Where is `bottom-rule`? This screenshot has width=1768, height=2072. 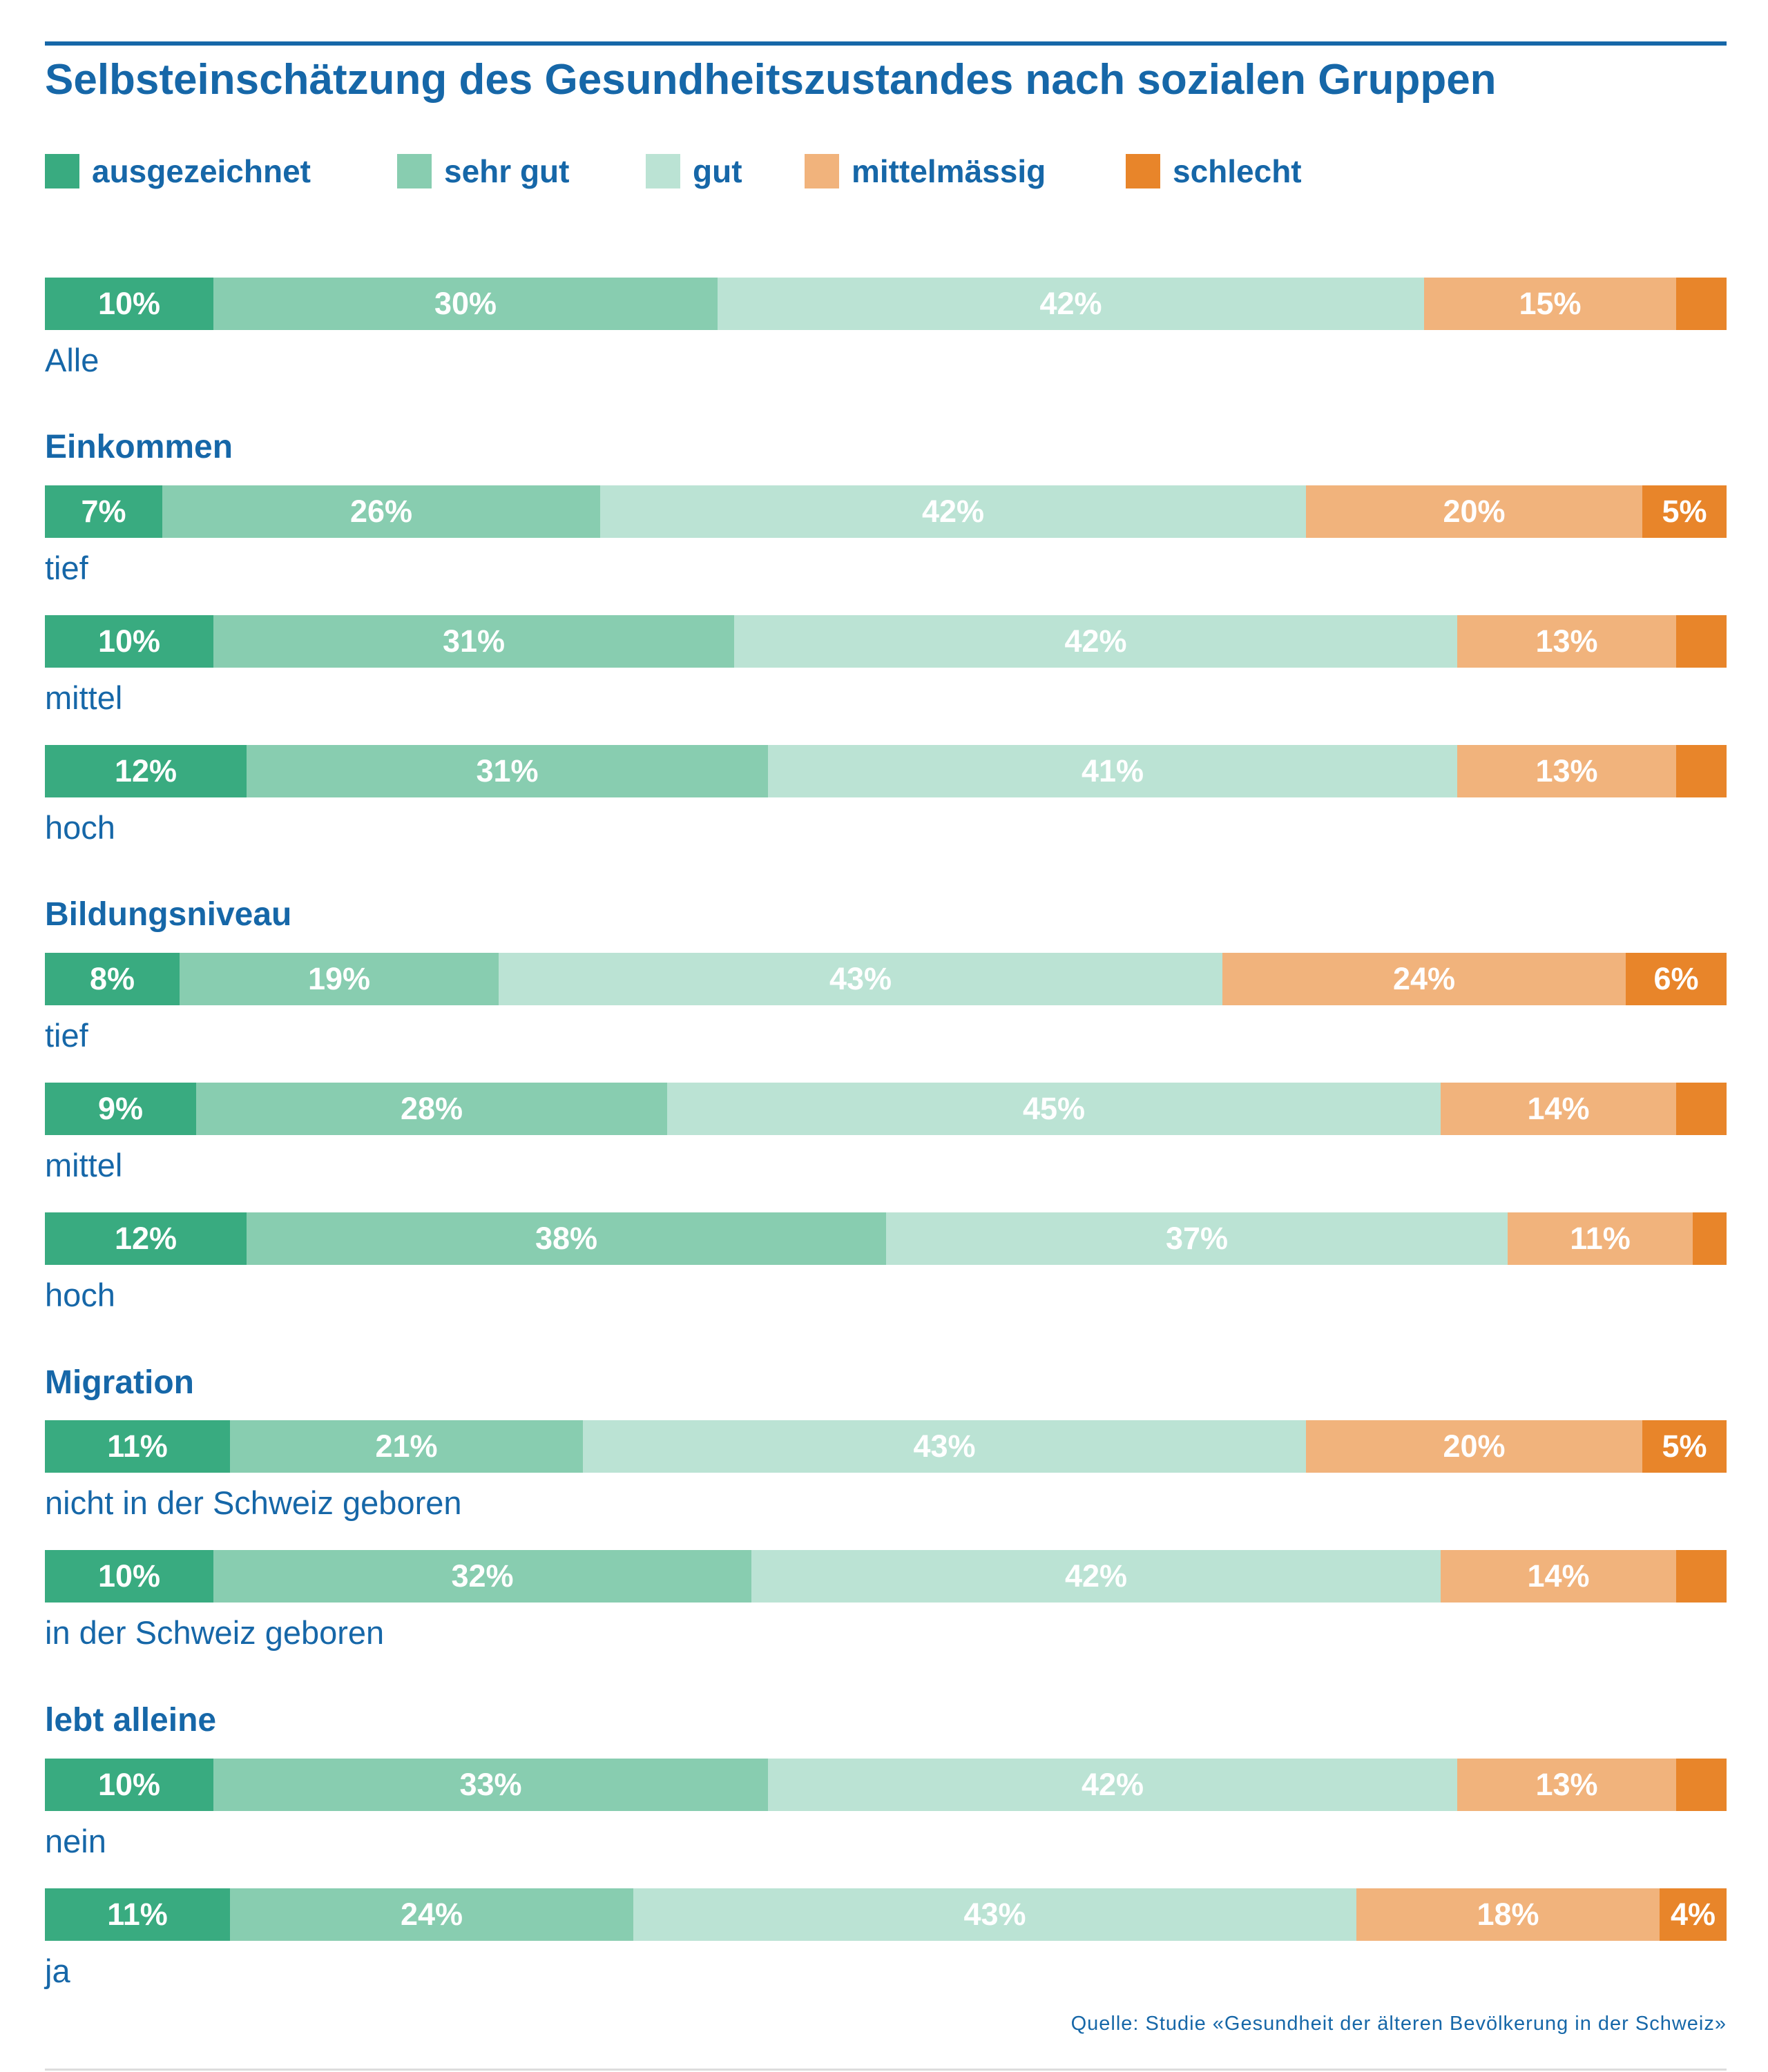 bottom-rule is located at coordinates (886, 2070).